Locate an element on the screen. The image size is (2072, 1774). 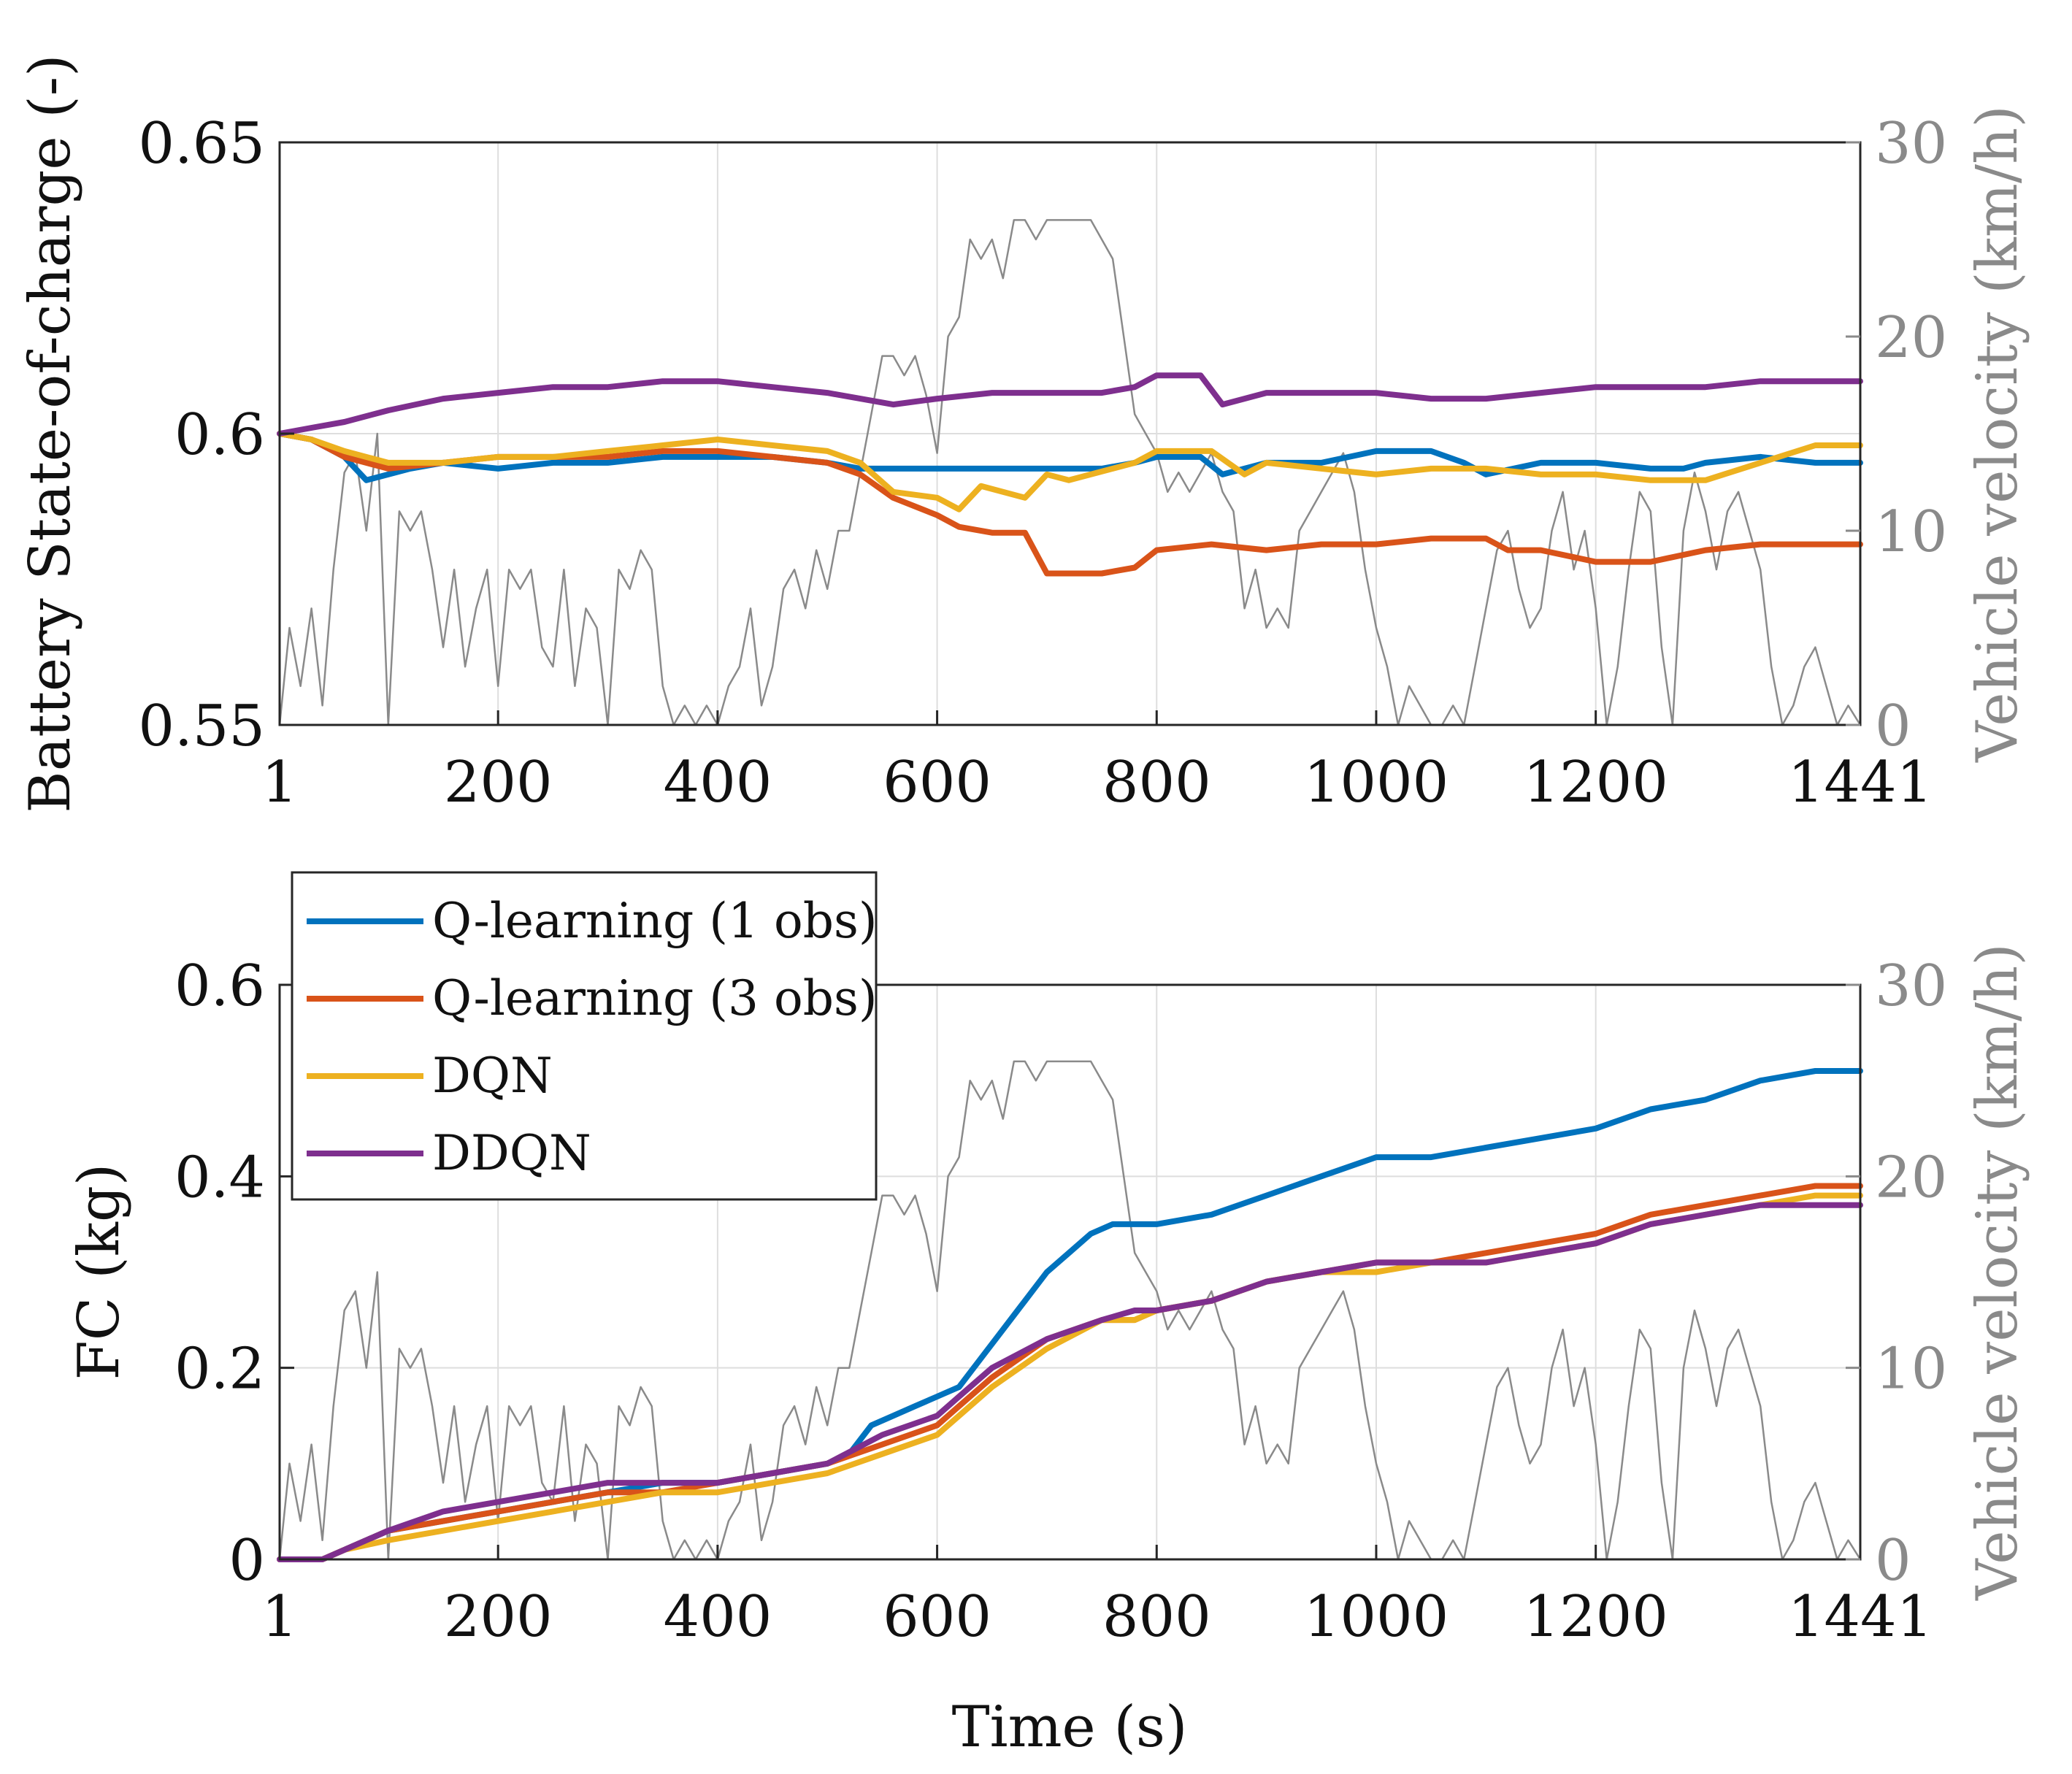
y-tick-label: 0 is located at coordinates (247, 1561).